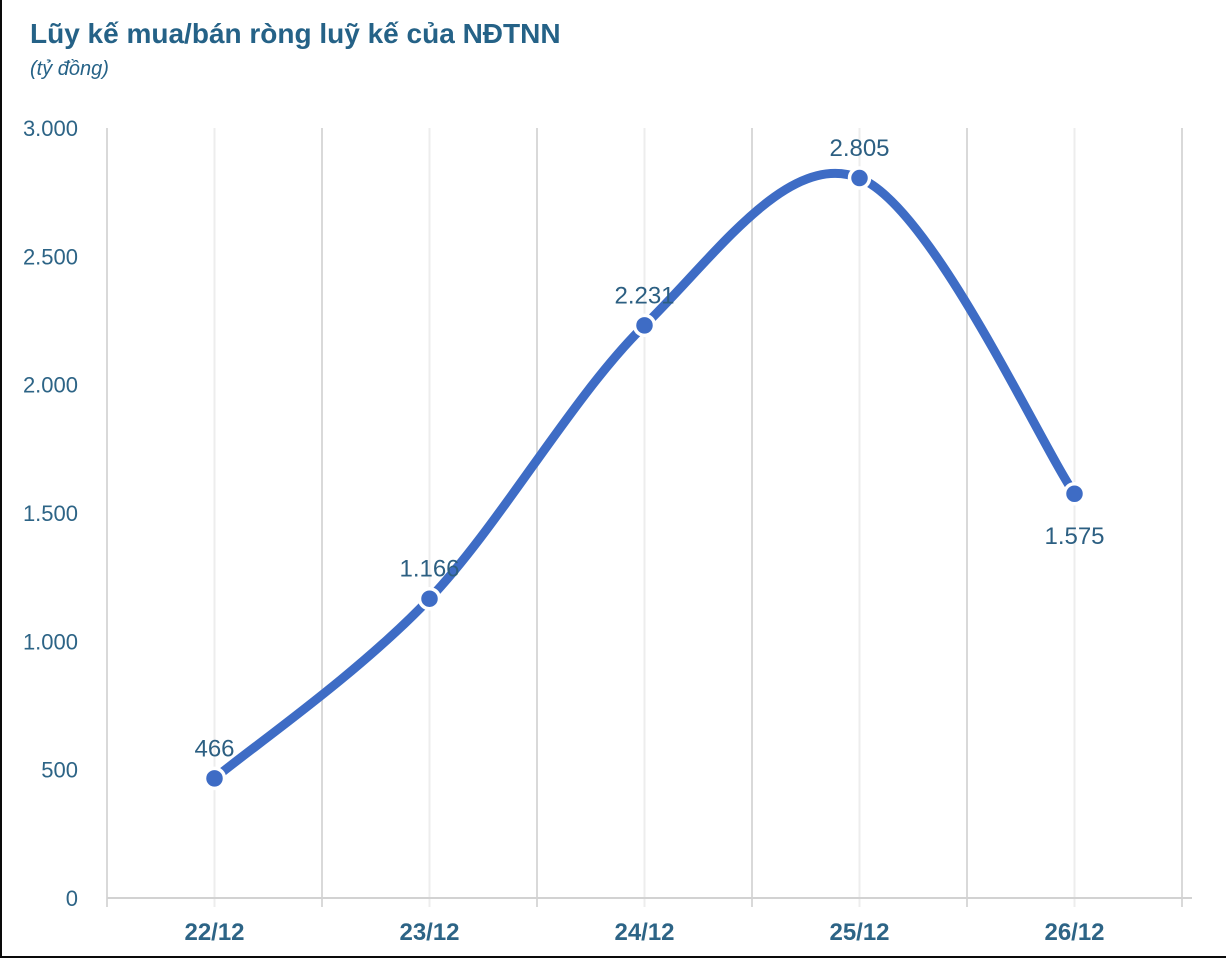  Describe the element at coordinates (1074, 932) in the screenshot. I see `x-tick-label: 26/12` at that location.